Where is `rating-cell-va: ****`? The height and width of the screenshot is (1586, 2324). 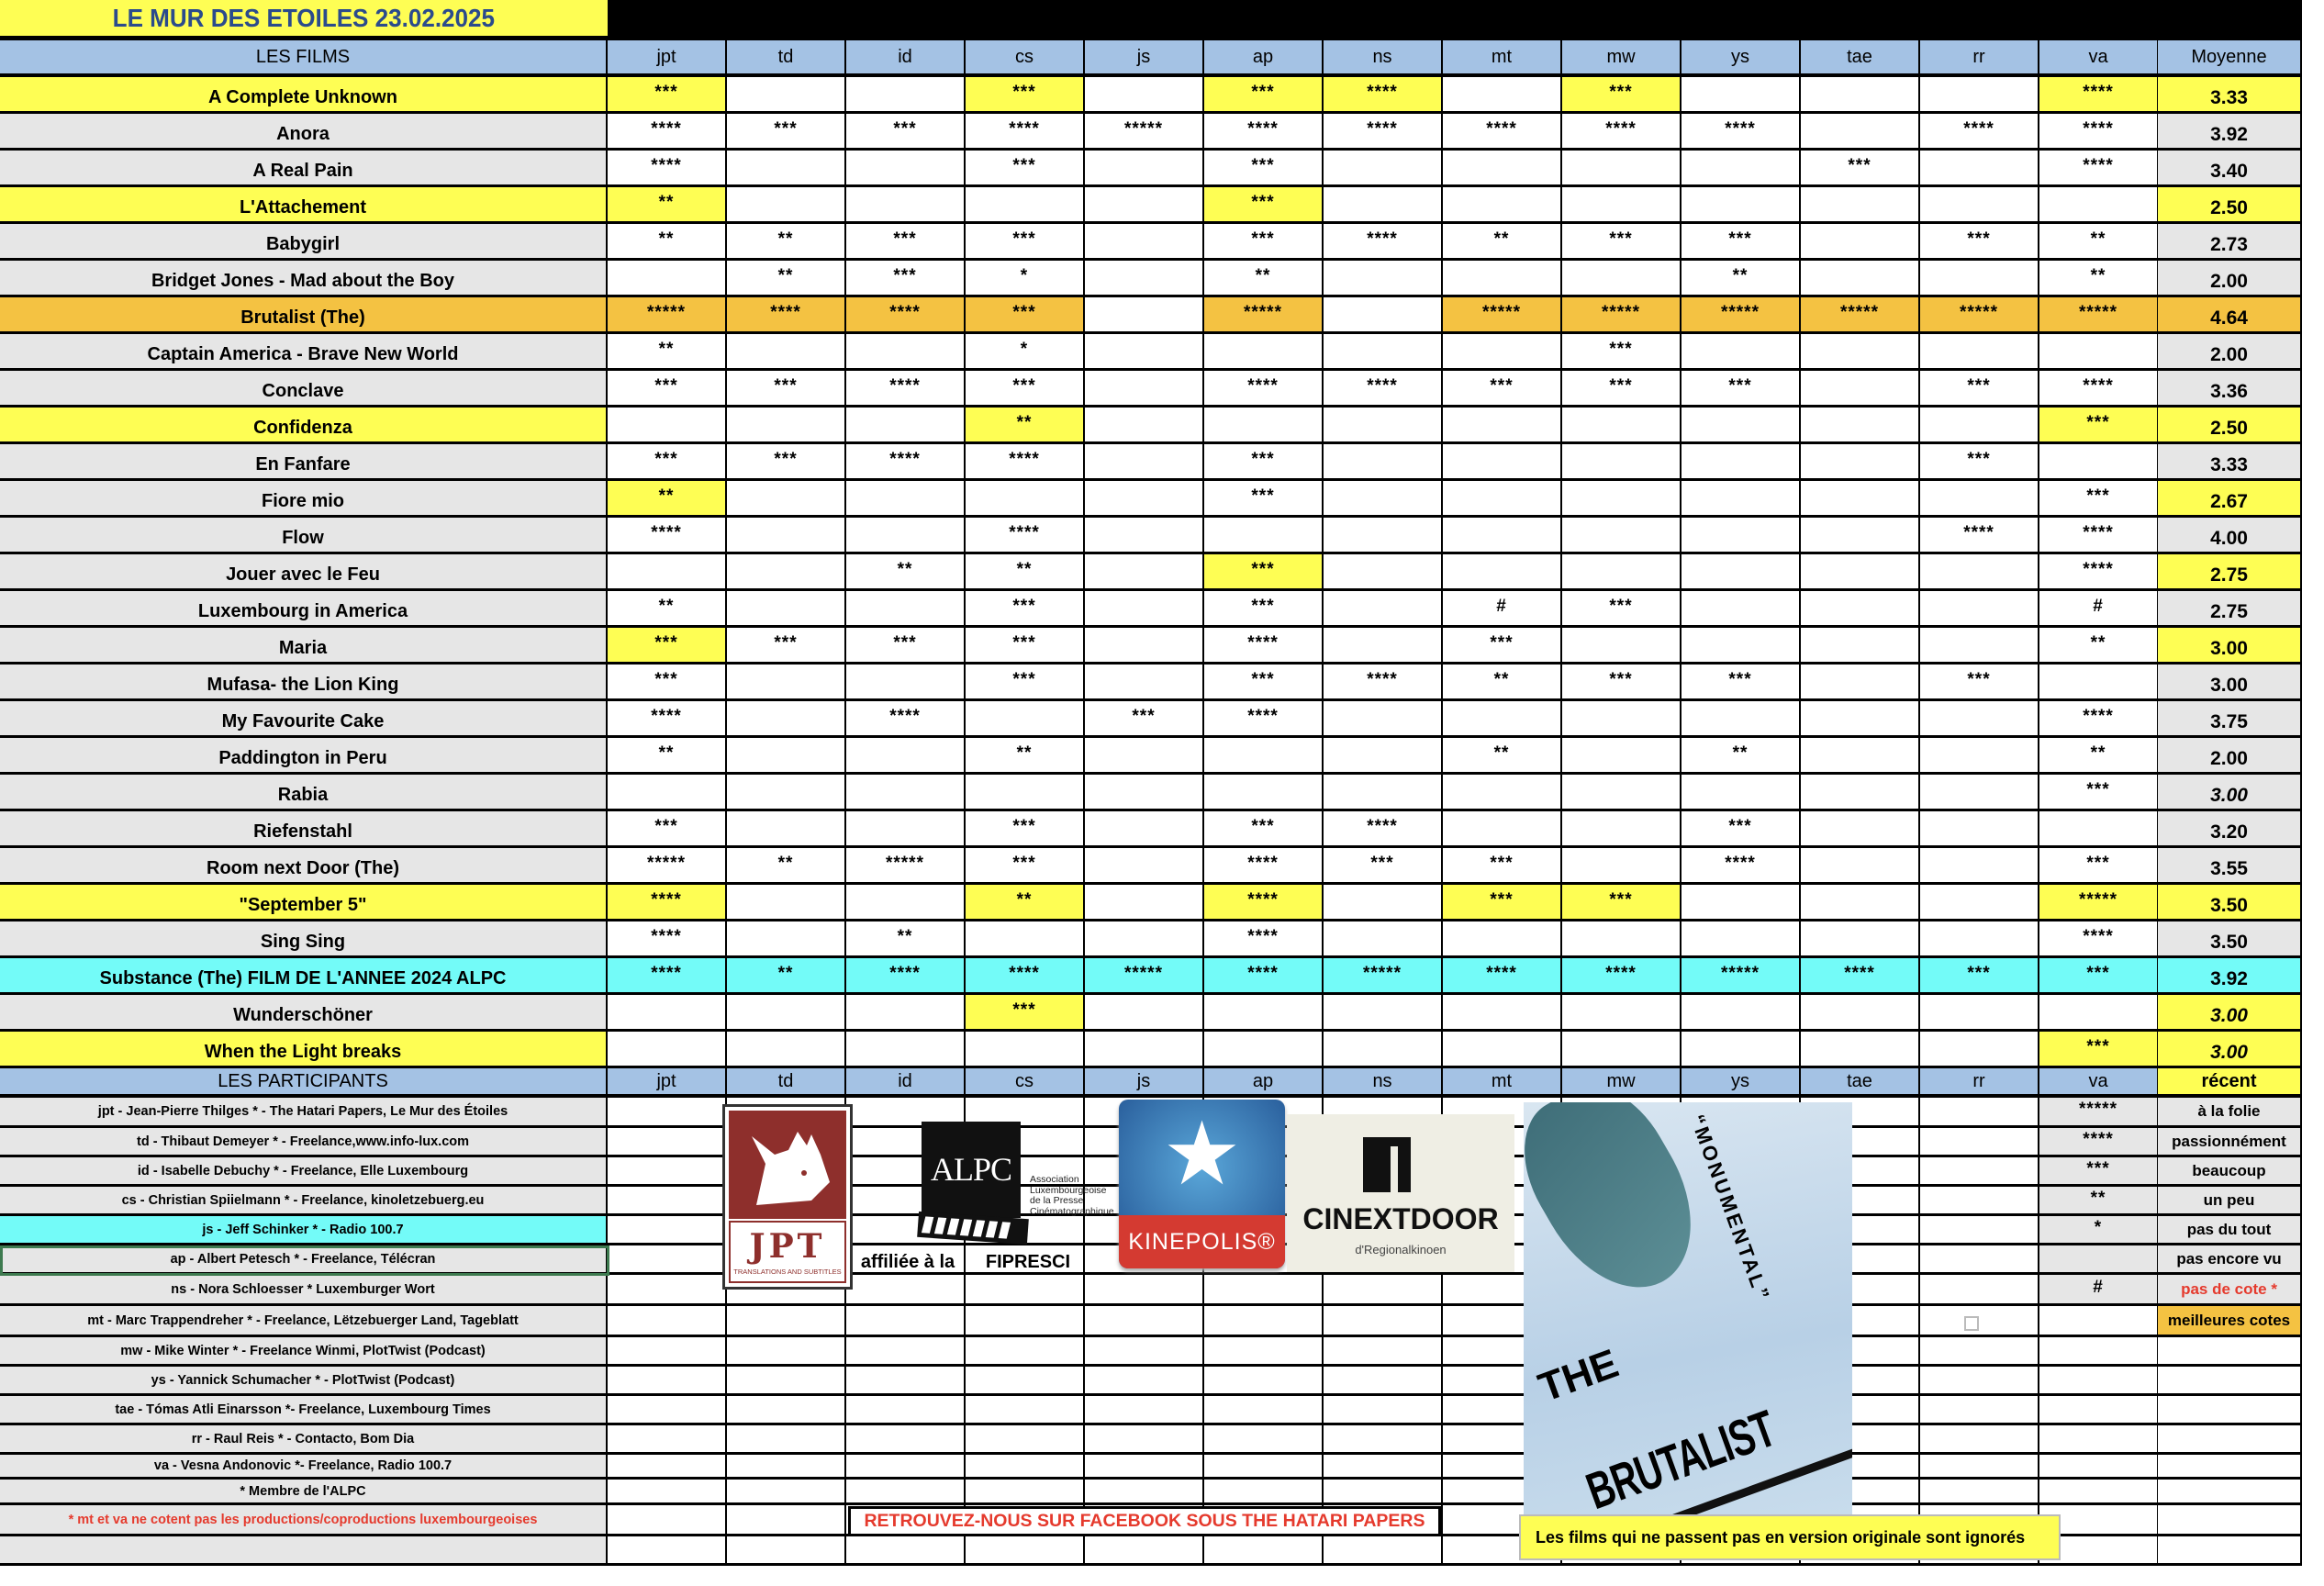 rating-cell-va: **** is located at coordinates (2099, 133).